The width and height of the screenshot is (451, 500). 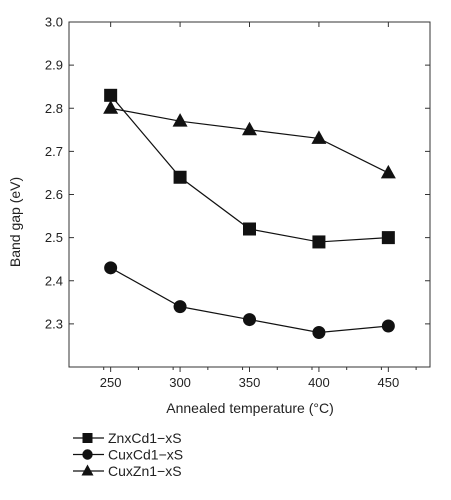 I want to click on y-axis-title: Band gap (eV), so click(x=15, y=222).